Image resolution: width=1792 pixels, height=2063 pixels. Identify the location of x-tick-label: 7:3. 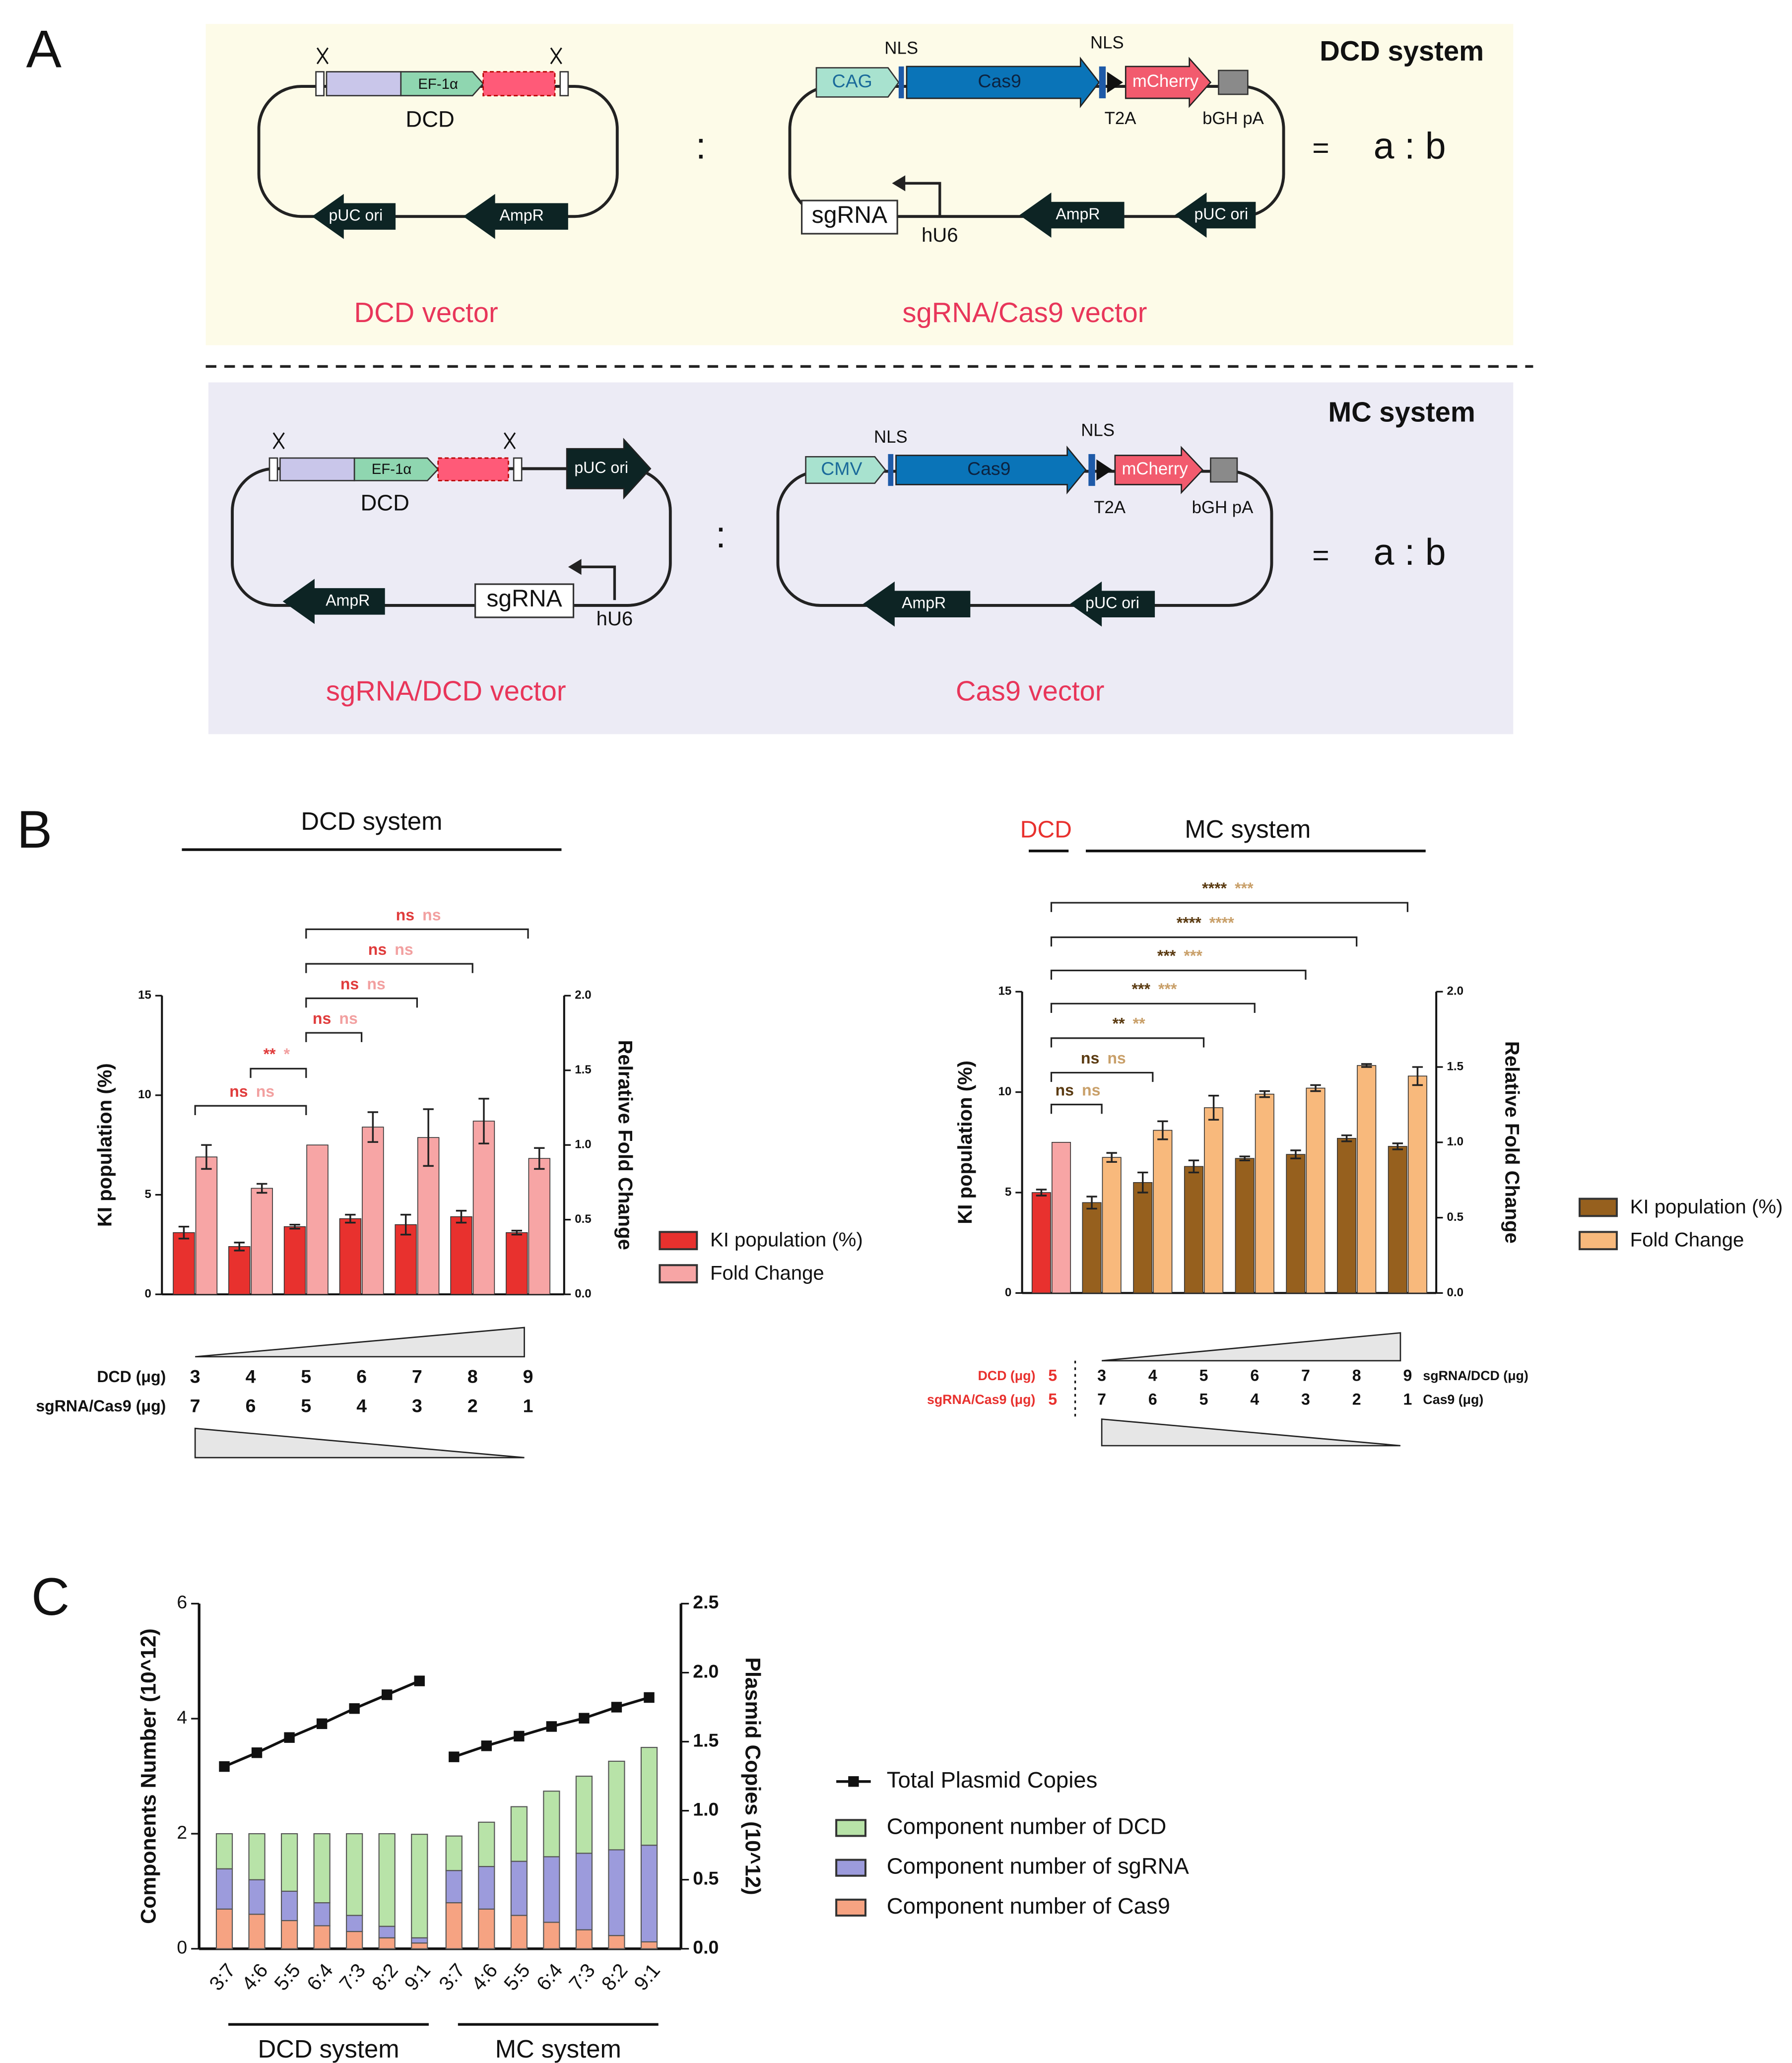
(352, 1977).